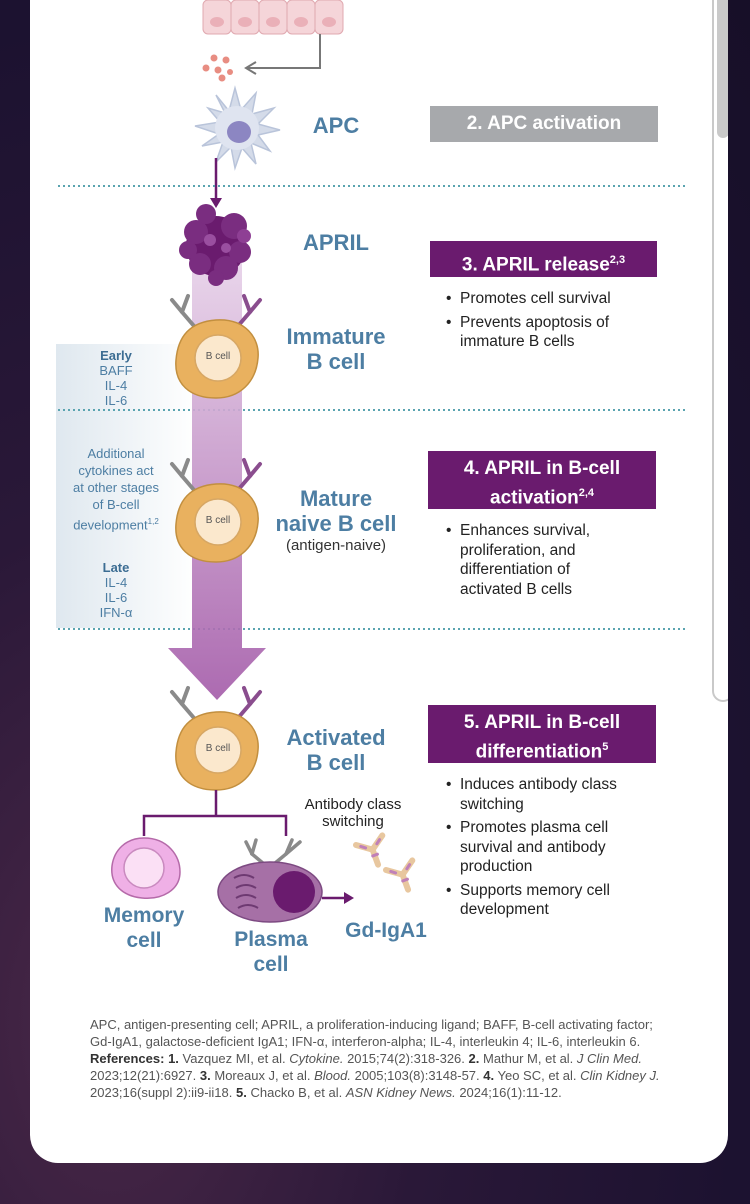 Image resolution: width=750 pixels, height=1204 pixels. What do you see at coordinates (144, 928) in the screenshot?
I see `memory-cell-label: Memory cell` at bounding box center [144, 928].